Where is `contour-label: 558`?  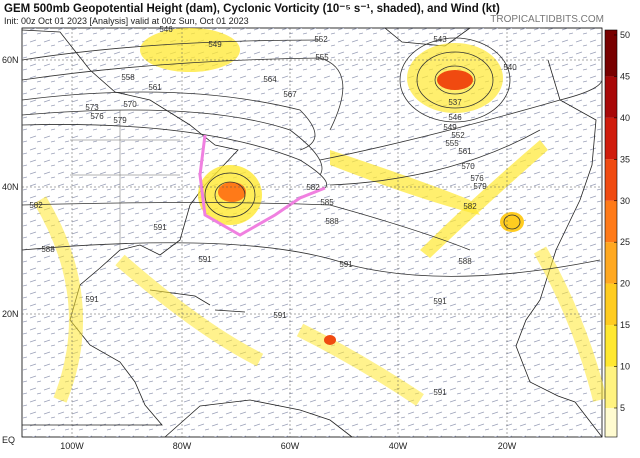
contour-label: 558 is located at coordinates (128, 77).